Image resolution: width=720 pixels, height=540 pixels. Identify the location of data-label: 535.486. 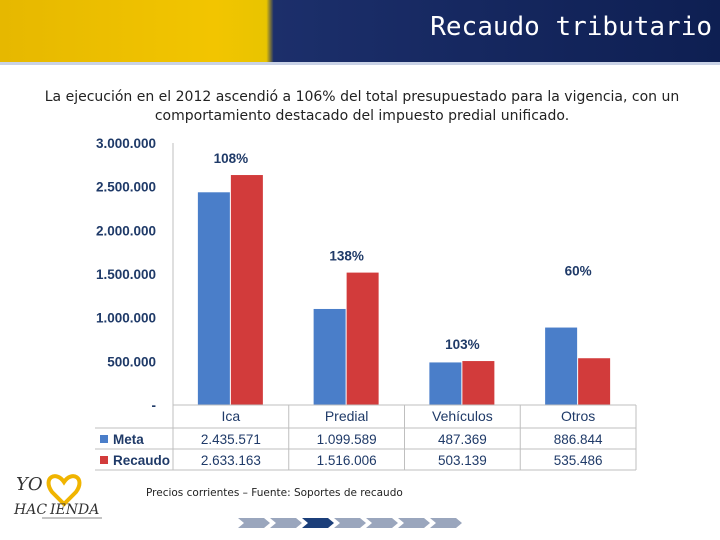
(578, 460).